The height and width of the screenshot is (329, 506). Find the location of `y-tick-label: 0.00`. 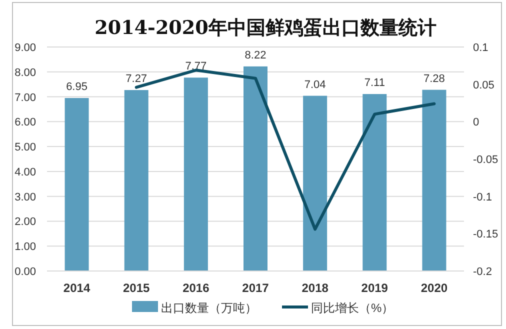

y-tick-label: 0.00 is located at coordinates (25, 272).